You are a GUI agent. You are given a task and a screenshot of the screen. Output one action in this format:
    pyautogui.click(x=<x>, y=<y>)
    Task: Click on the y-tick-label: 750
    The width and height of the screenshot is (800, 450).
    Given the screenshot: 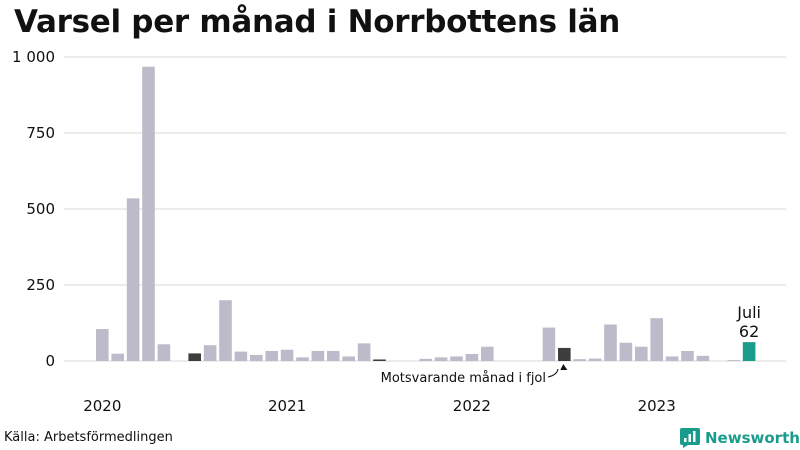 What is the action you would take?
    pyautogui.click(x=40, y=133)
    